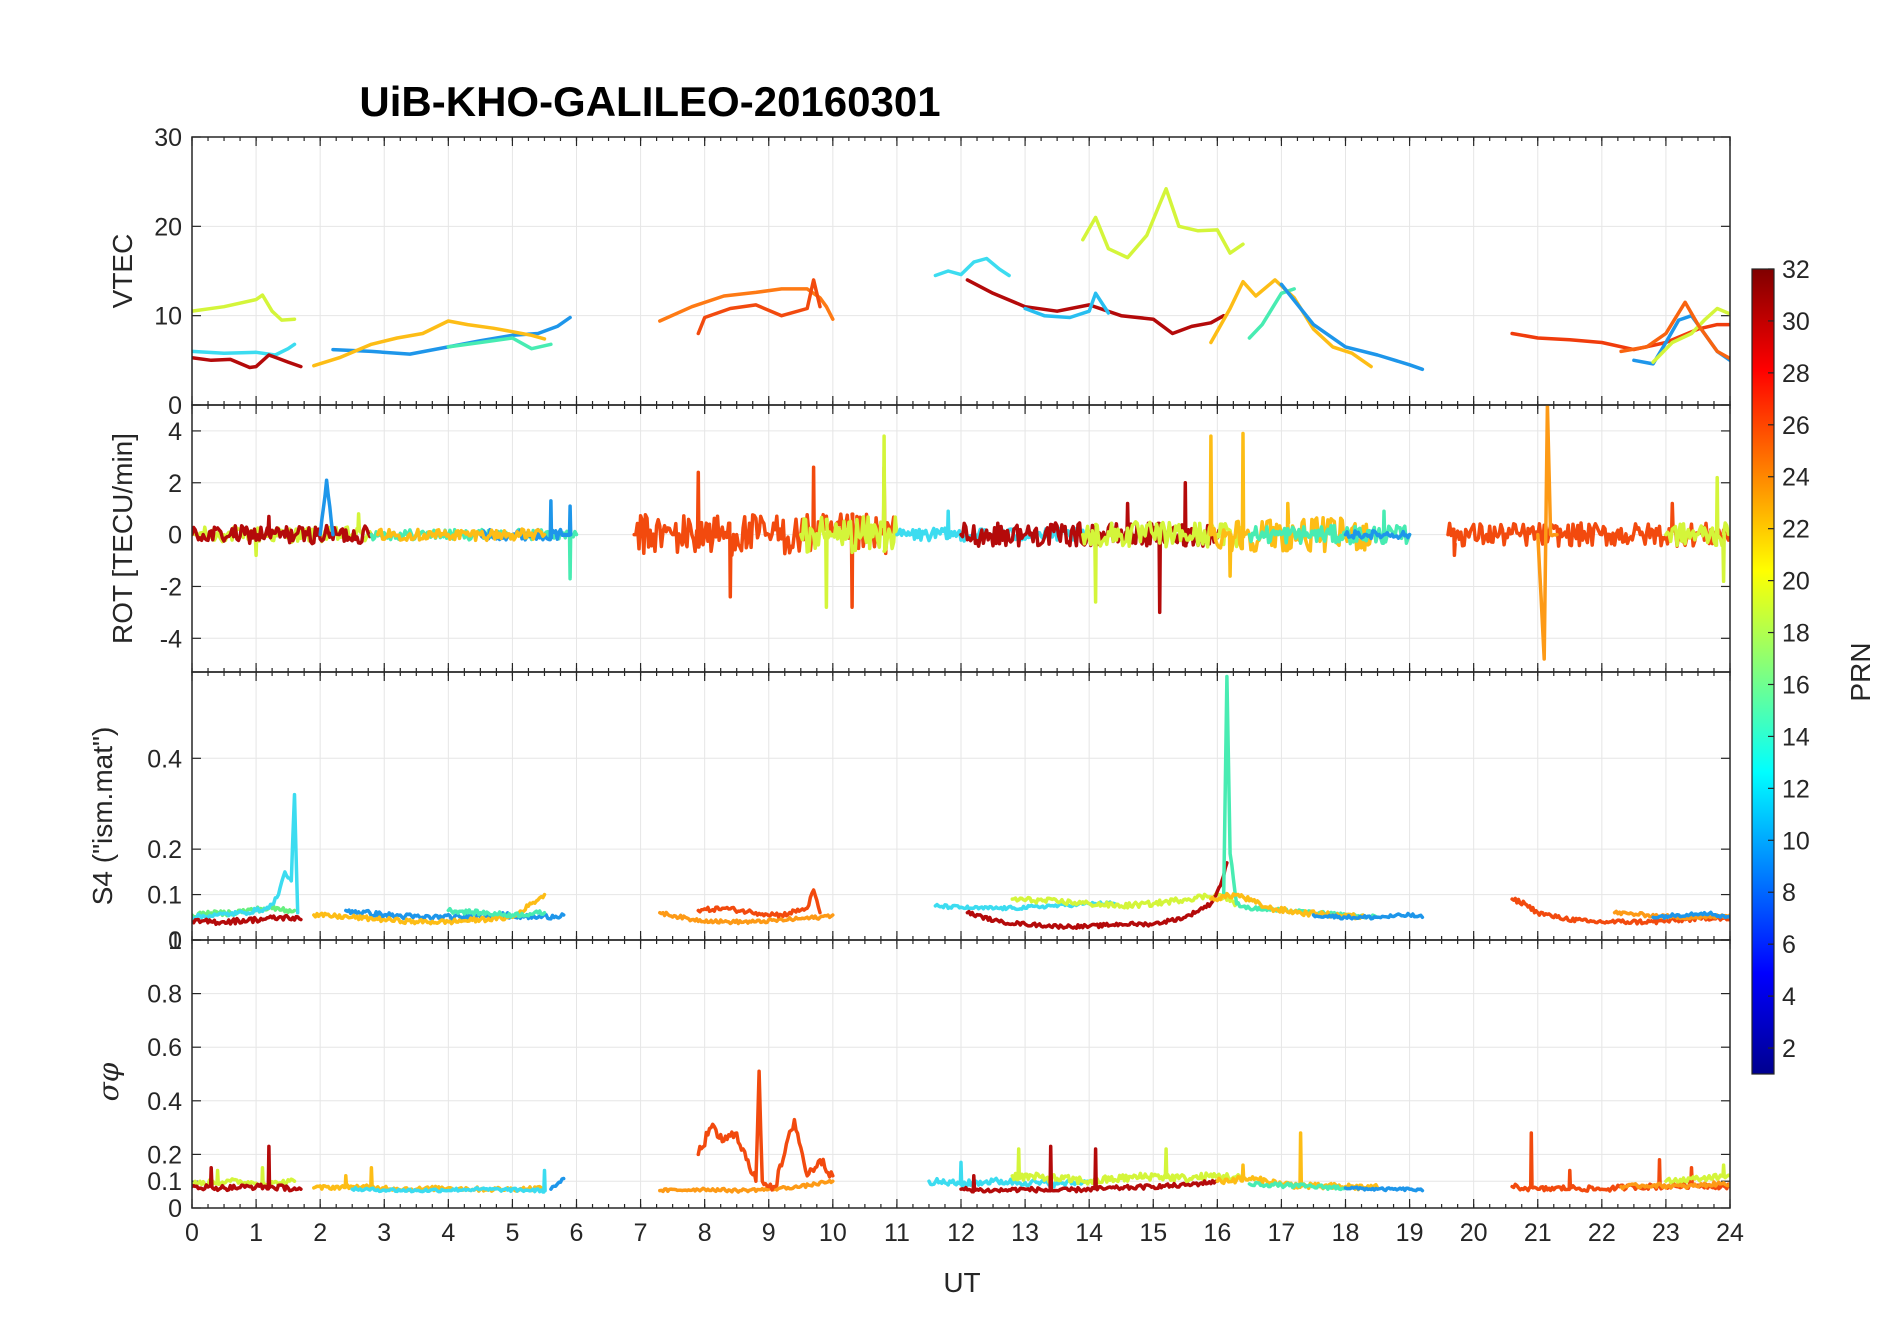 The width and height of the screenshot is (1902, 1330). I want to click on colorbar-tick-label: 2, so click(1789, 1049).